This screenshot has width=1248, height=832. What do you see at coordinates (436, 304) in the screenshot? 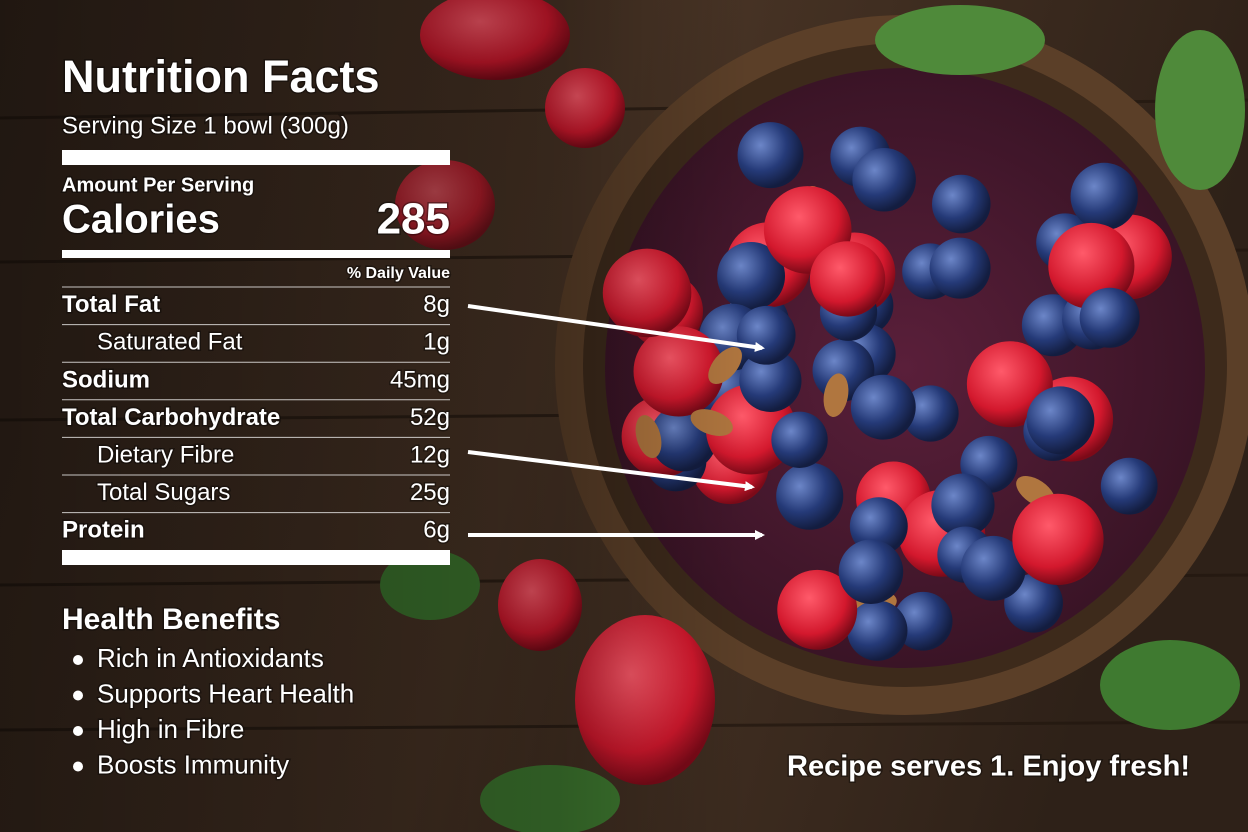
I see `nutrient-amount: 8g` at bounding box center [436, 304].